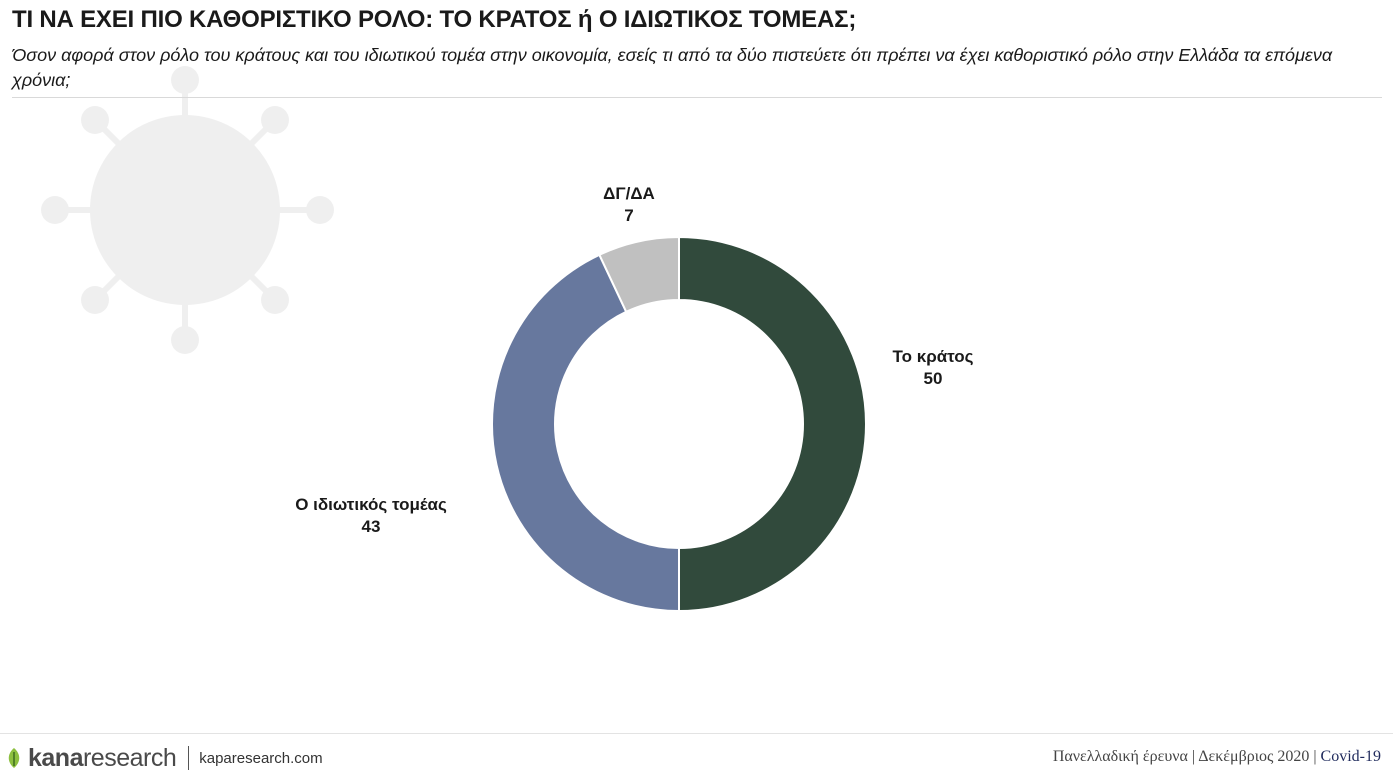 The width and height of the screenshot is (1393, 784). Describe the element at coordinates (1350, 756) in the screenshot. I see `footer-topic: Covid-19` at that location.